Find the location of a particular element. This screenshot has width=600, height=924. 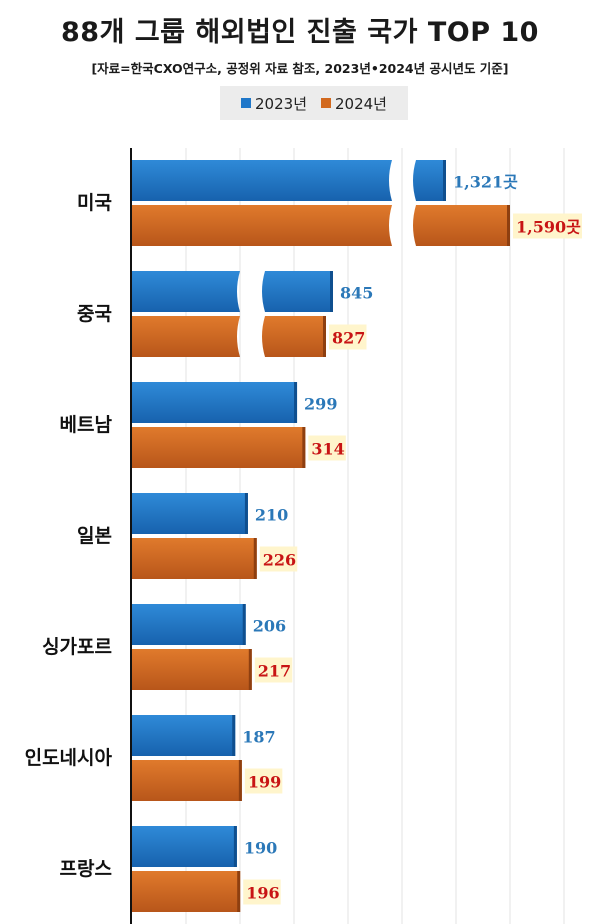

data-label-2024: 199 is located at coordinates (264, 782).